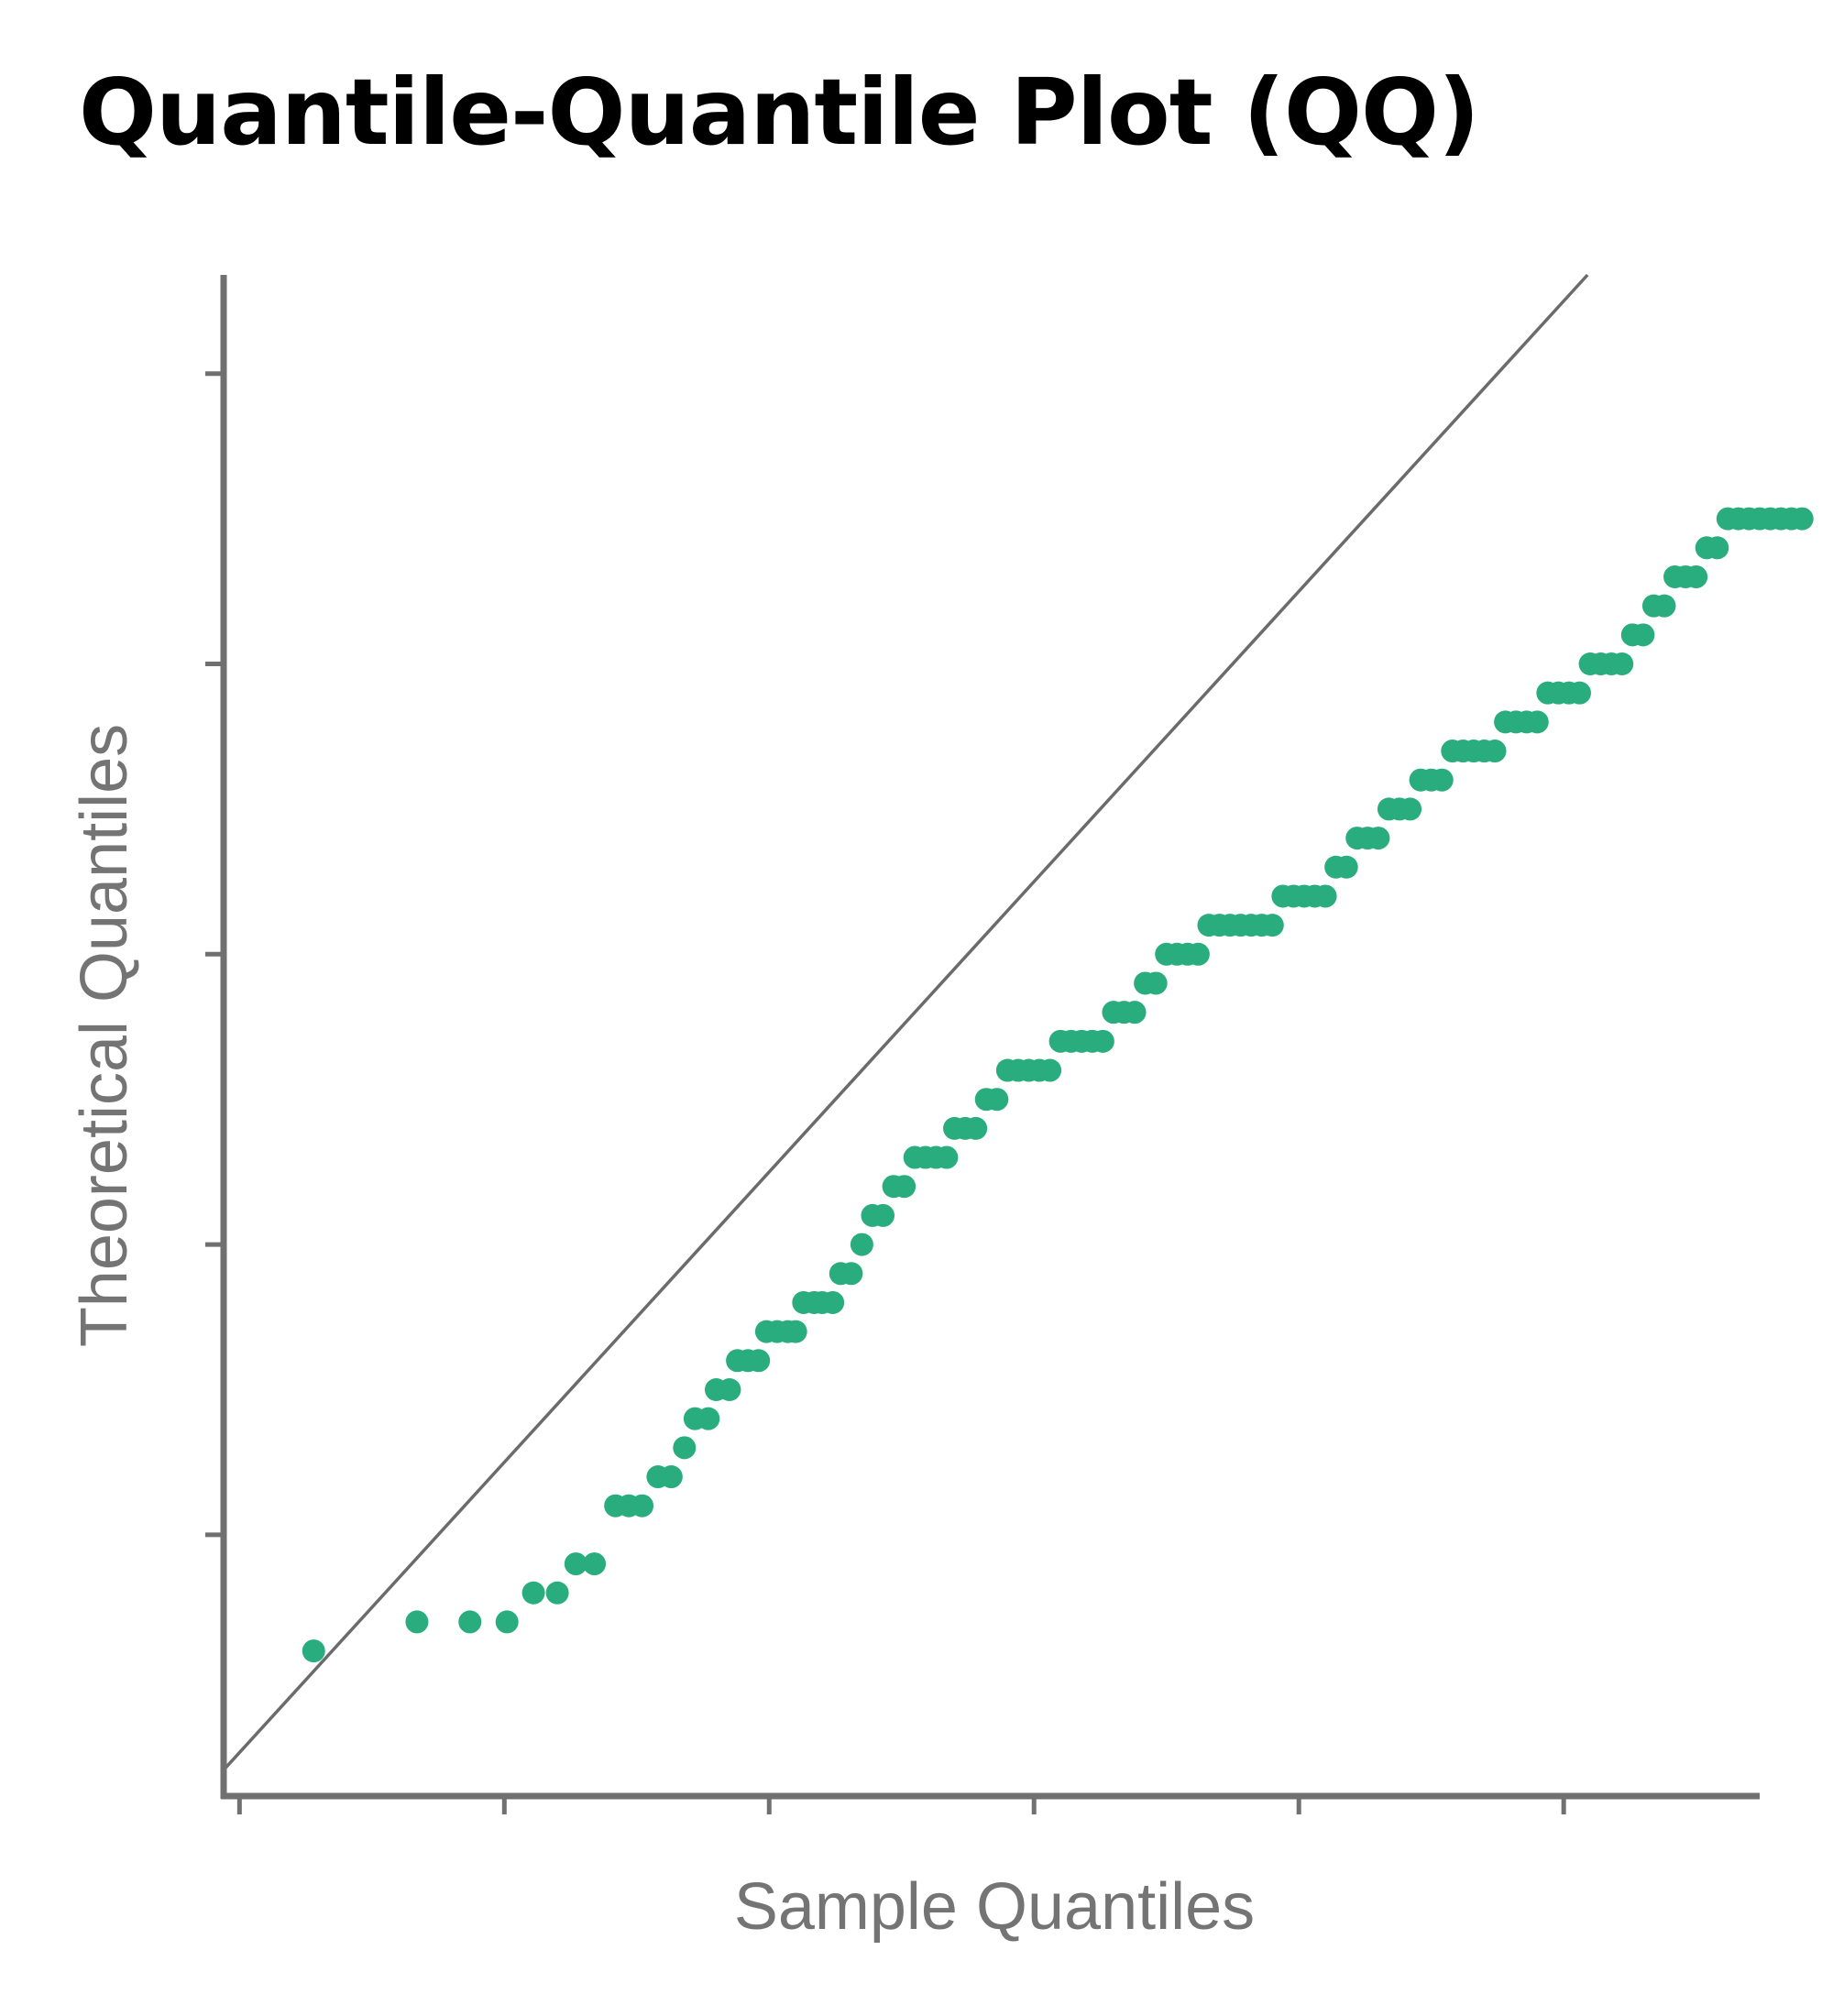 This screenshot has height=2016, width=1833. What do you see at coordinates (104, 1035) in the screenshot?
I see `y-axis-label: Theoretical Quantiles` at bounding box center [104, 1035].